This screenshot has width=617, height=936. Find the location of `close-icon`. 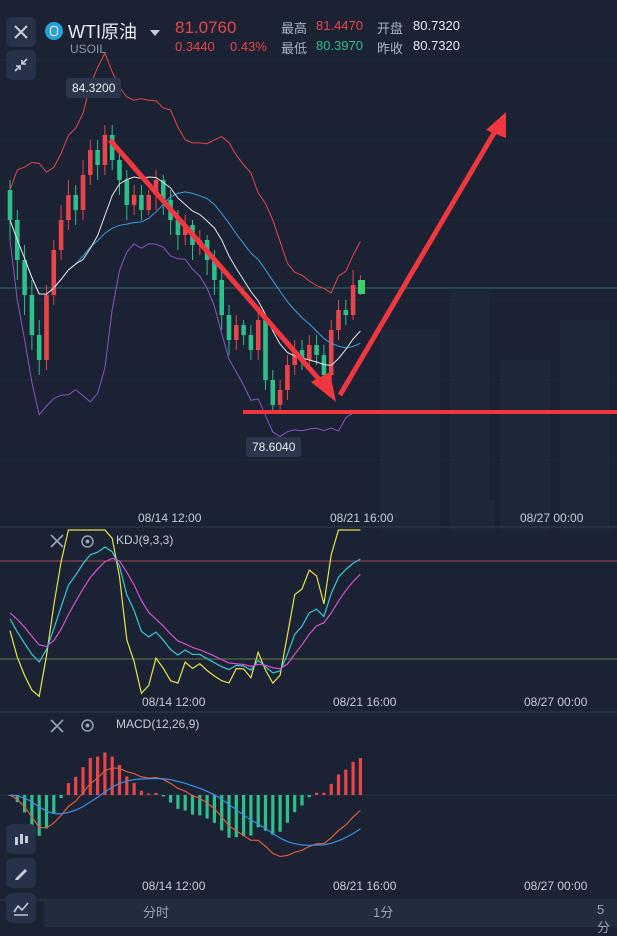

close-icon is located at coordinates (21, 32).